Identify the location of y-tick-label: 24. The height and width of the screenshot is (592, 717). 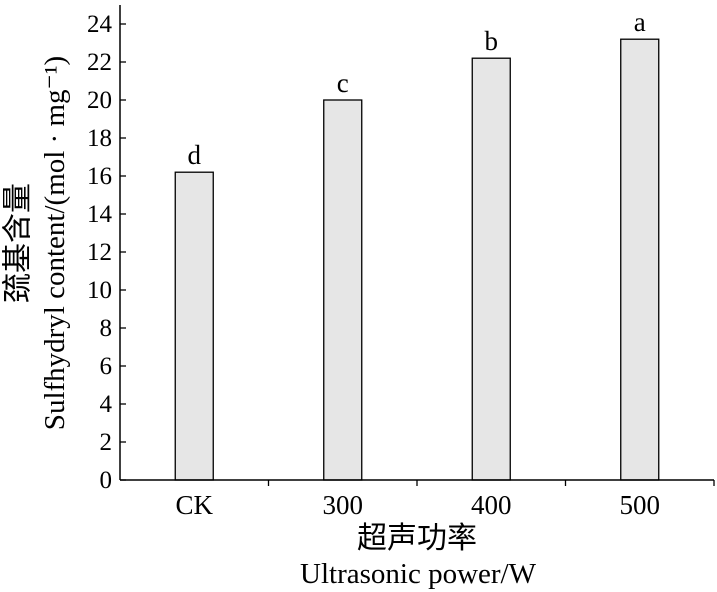
(100, 24).